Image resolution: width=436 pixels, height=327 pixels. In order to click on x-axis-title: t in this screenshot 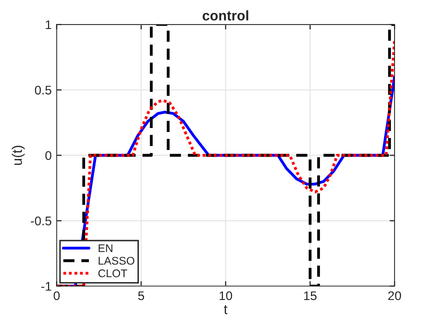, I will do `click(226, 309)`.